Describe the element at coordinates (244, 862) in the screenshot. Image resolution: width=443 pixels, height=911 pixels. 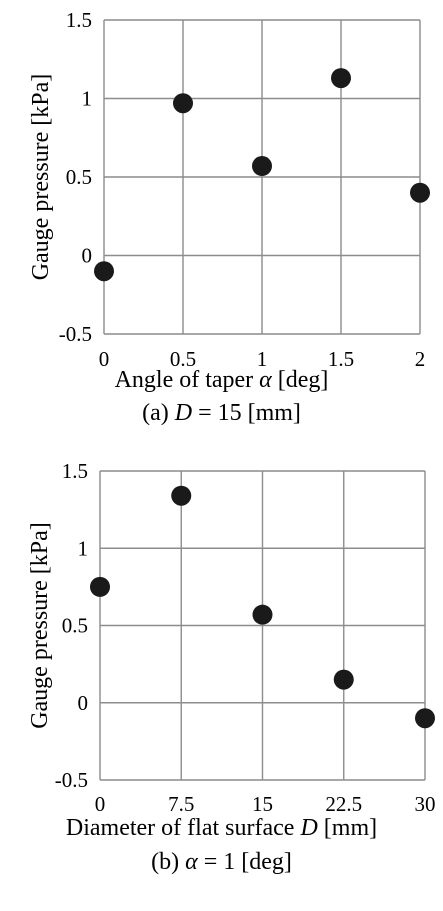
I see `panel-caption-suffix: = 1 [deg]` at that location.